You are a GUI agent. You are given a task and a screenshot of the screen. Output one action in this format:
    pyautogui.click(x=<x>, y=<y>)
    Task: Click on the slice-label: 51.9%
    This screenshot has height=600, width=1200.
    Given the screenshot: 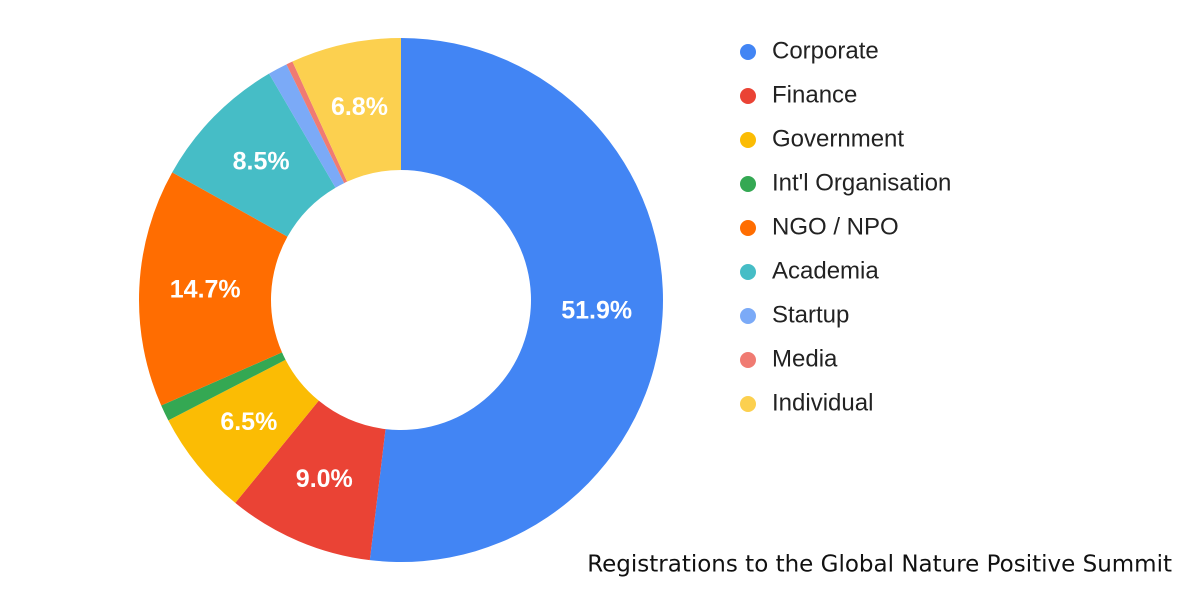 What is the action you would take?
    pyautogui.click(x=596, y=310)
    